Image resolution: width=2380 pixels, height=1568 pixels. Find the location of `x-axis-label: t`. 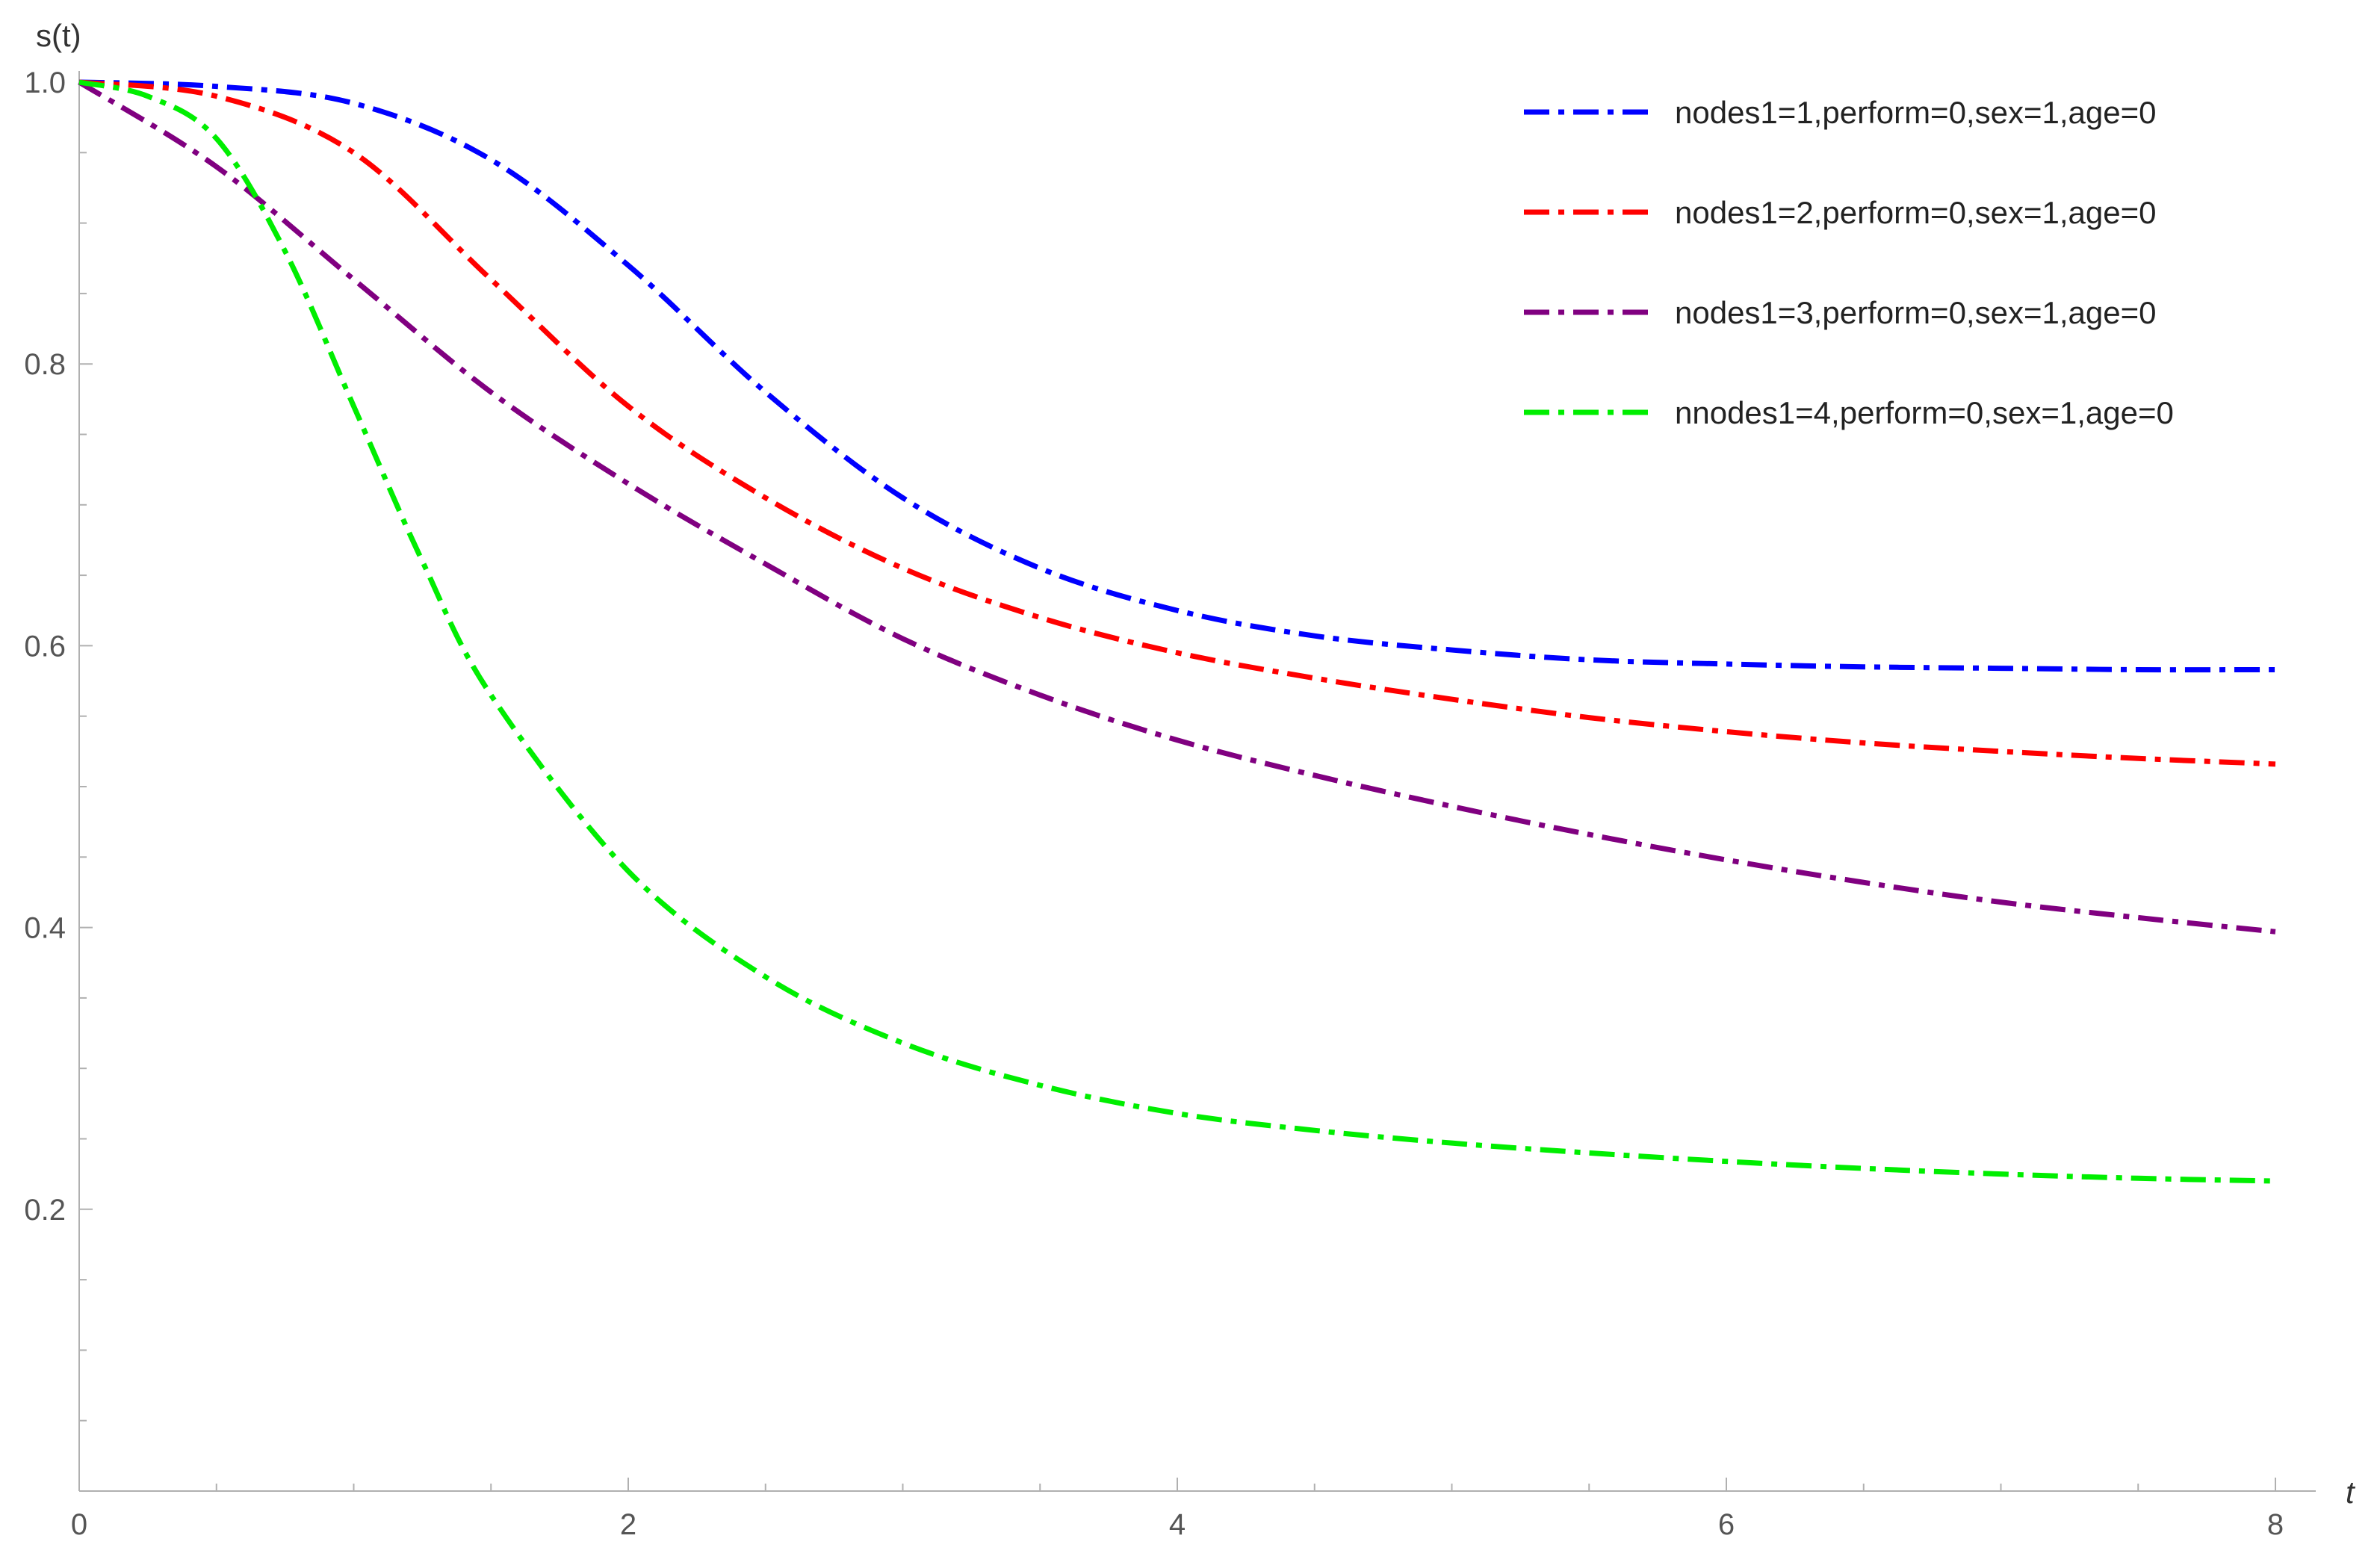

x-axis-label: t is located at coordinates (2351, 1492).